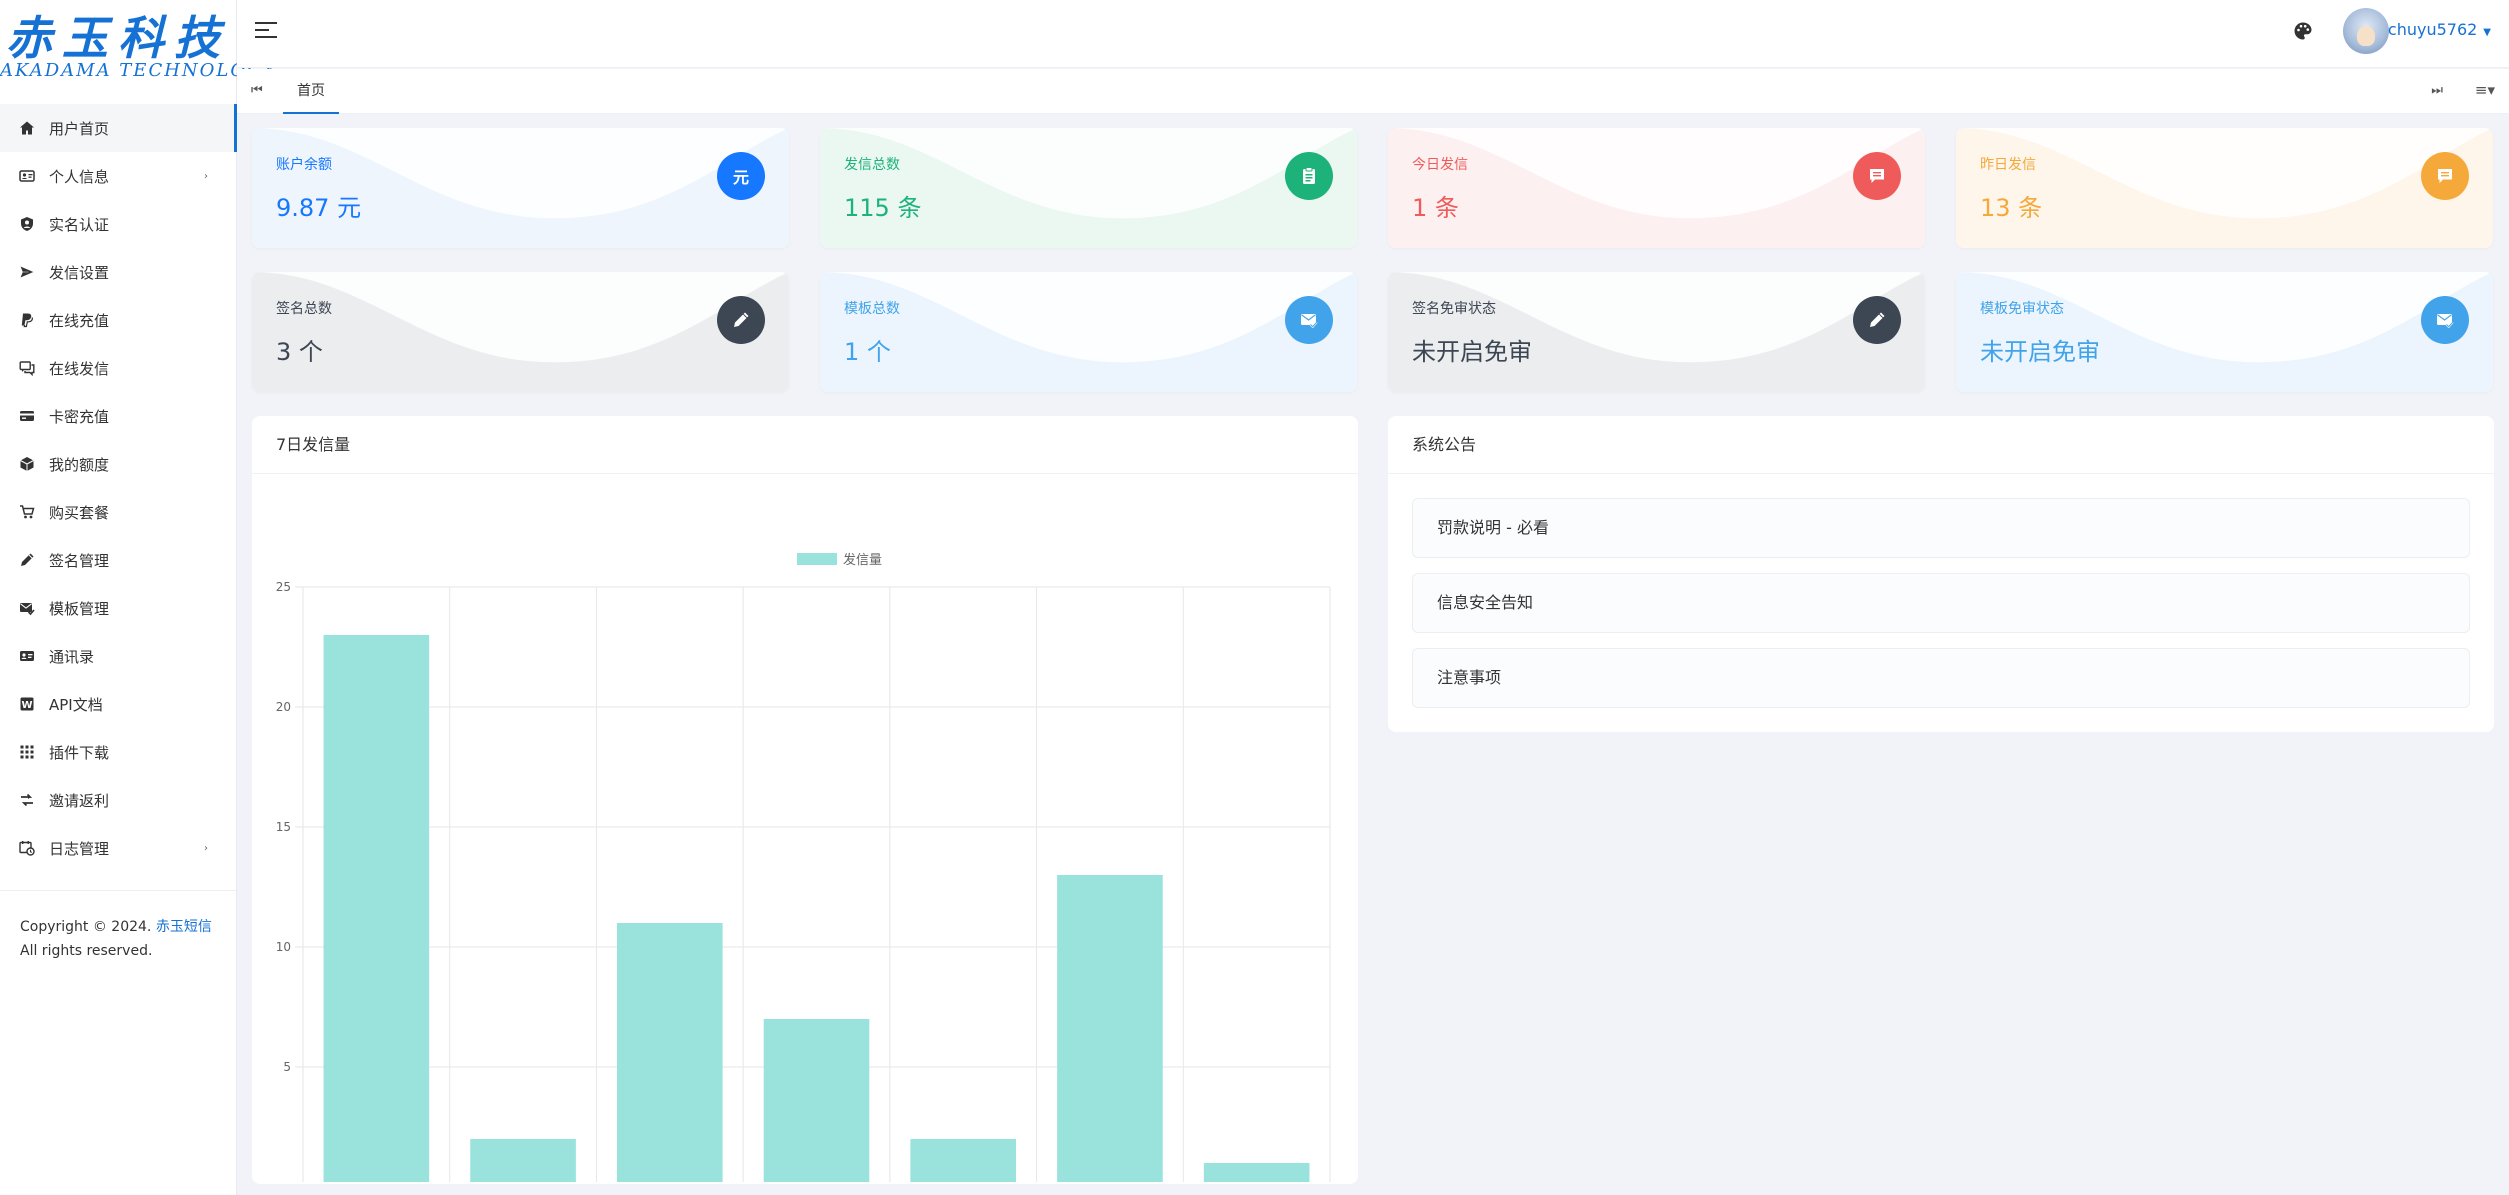 The height and width of the screenshot is (1195, 2509). I want to click on sidebar-item-label: 我的额度, so click(79, 464).